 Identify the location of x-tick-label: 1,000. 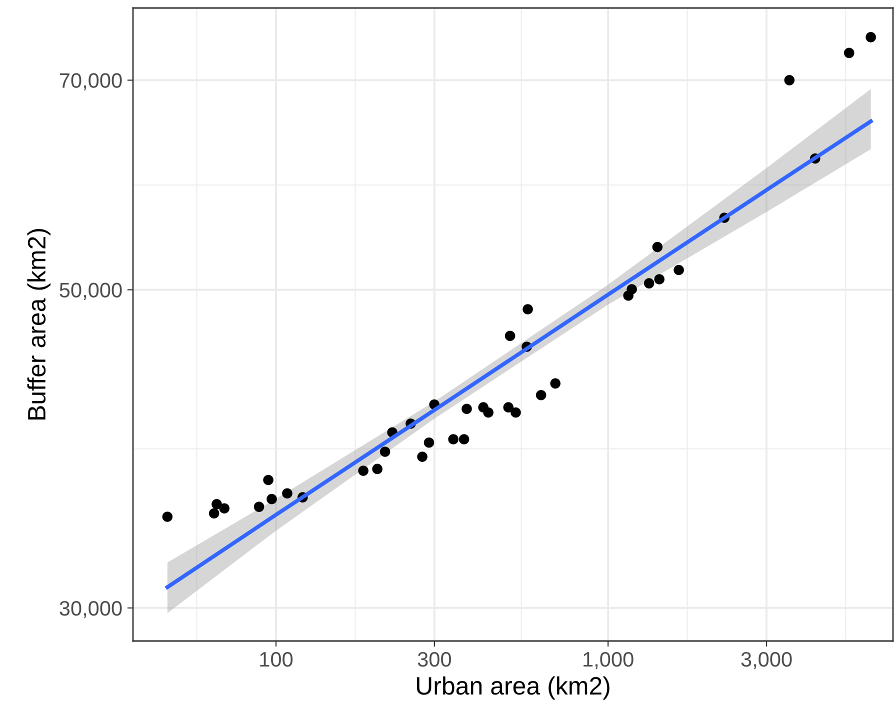
(609, 661).